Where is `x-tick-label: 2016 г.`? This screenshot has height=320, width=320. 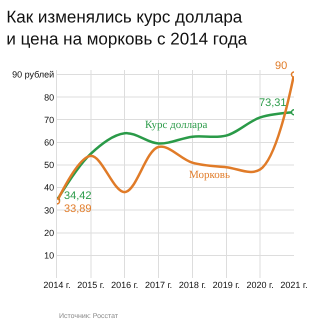
x-tick-label: 2016 г. is located at coordinates (124, 285).